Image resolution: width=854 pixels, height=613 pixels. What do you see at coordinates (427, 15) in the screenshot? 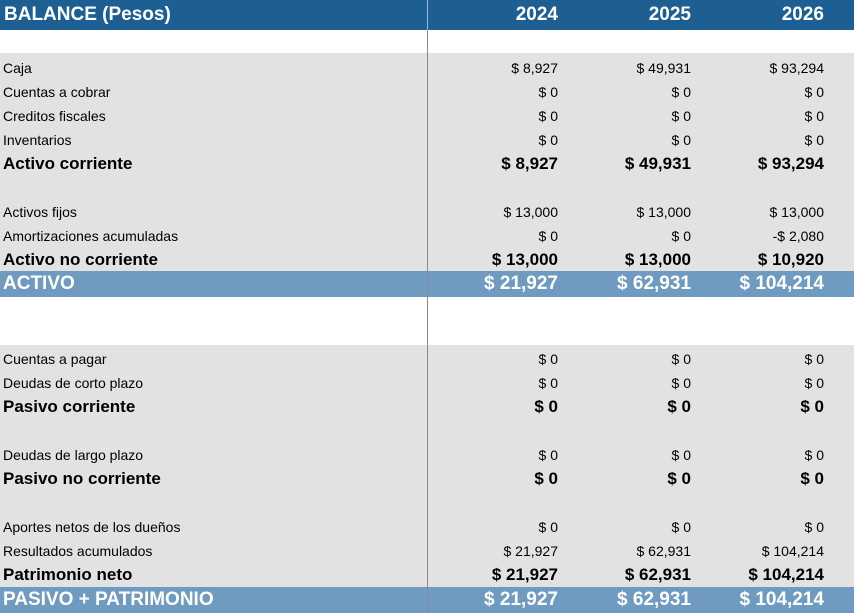
I see `header-column-divider` at bounding box center [427, 15].